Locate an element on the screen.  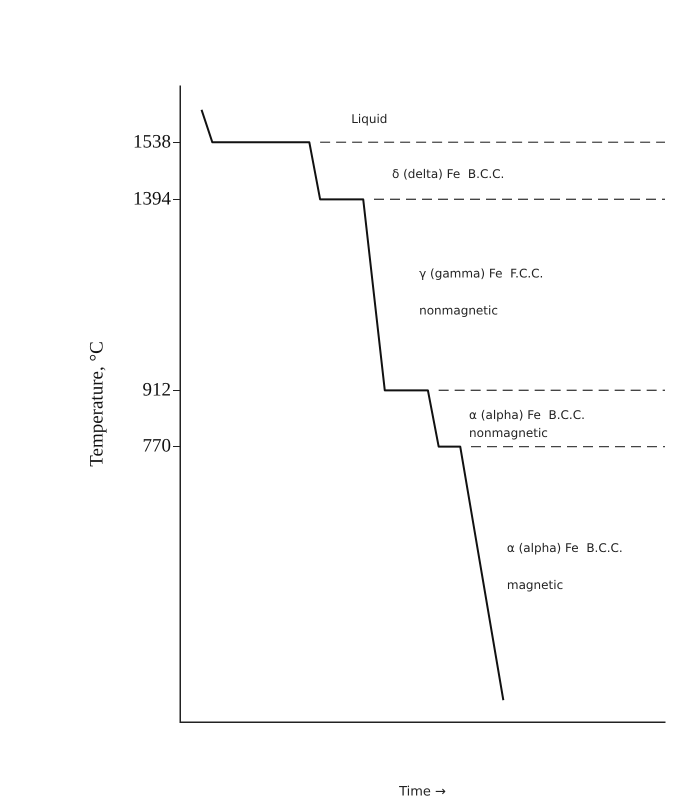
y-tick-label: 1538 is located at coordinates (152, 141).